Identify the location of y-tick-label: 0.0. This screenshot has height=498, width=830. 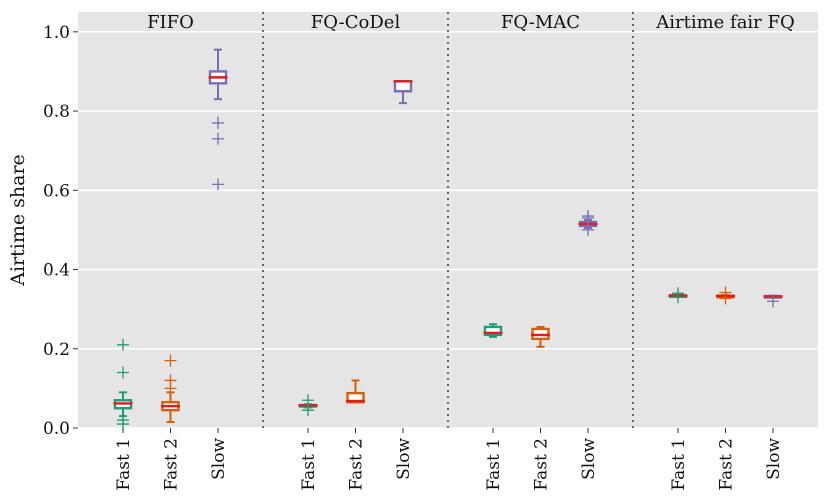
(56, 429).